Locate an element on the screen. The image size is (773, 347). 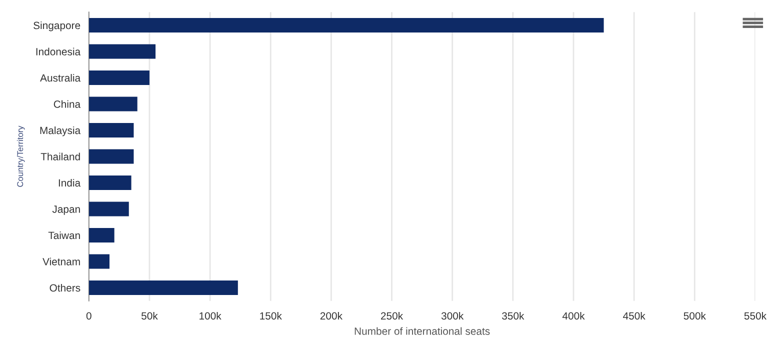
x-tick-label: 250k is located at coordinates (392, 316).